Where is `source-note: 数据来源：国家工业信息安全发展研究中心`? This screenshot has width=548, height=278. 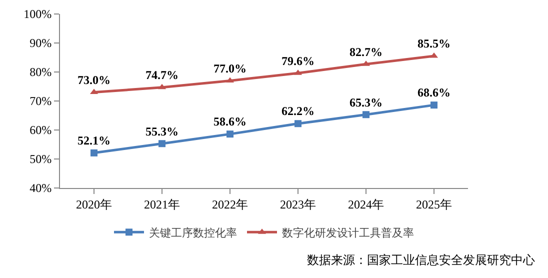 source-note: 数据来源：国家工业信息安全发展研究中心 is located at coordinates (421, 260).